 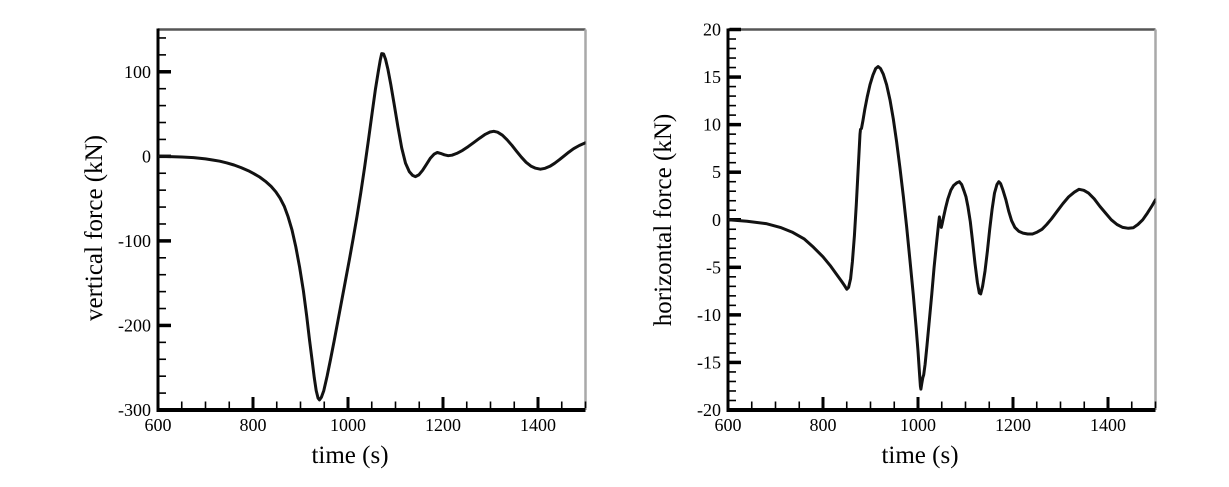 What do you see at coordinates (712, 77) in the screenshot?
I see `y-tick-label: 15` at bounding box center [712, 77].